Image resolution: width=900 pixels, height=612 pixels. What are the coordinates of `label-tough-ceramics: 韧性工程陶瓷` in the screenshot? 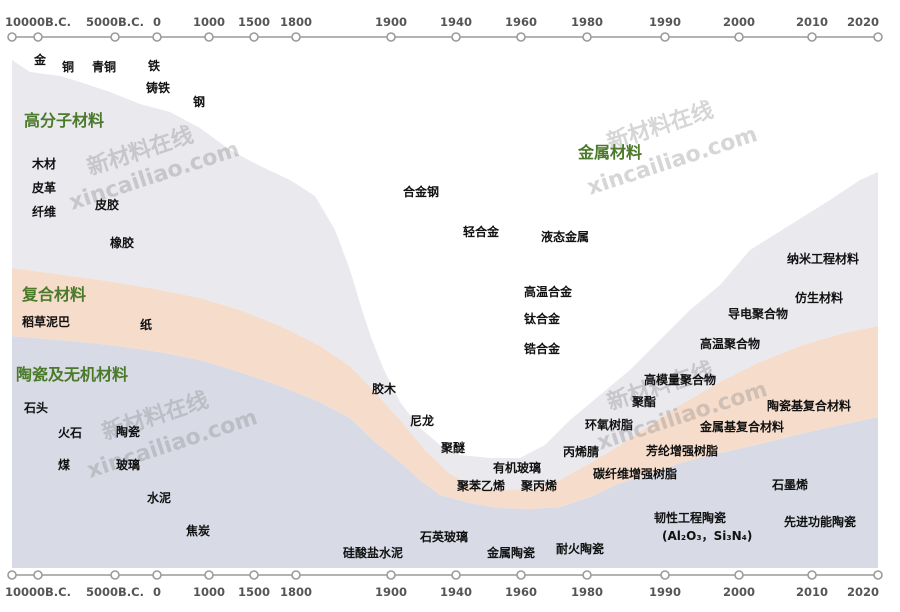 It's located at (690, 517).